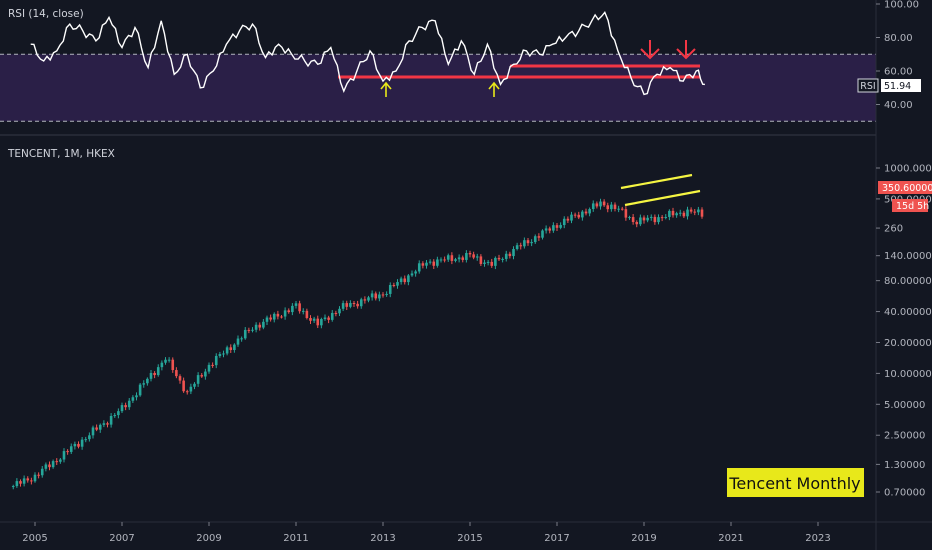 The image size is (932, 550). Describe the element at coordinates (897, 55) in the screenshot. I see `rsi-price-scale: 100.00 80.00 60.00 40.00` at that location.